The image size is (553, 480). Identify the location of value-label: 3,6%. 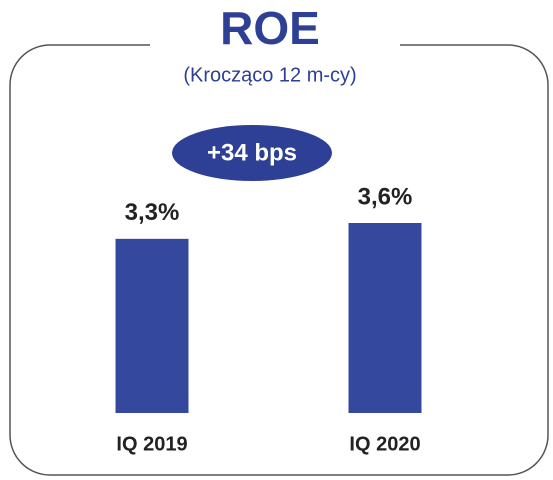
(385, 196).